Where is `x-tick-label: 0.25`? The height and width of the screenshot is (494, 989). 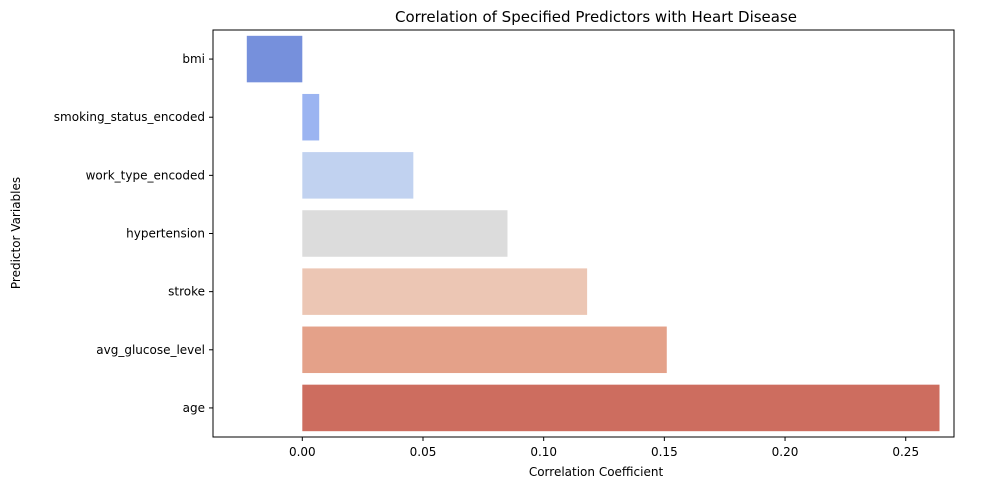
x-tick-label: 0.25 is located at coordinates (905, 452).